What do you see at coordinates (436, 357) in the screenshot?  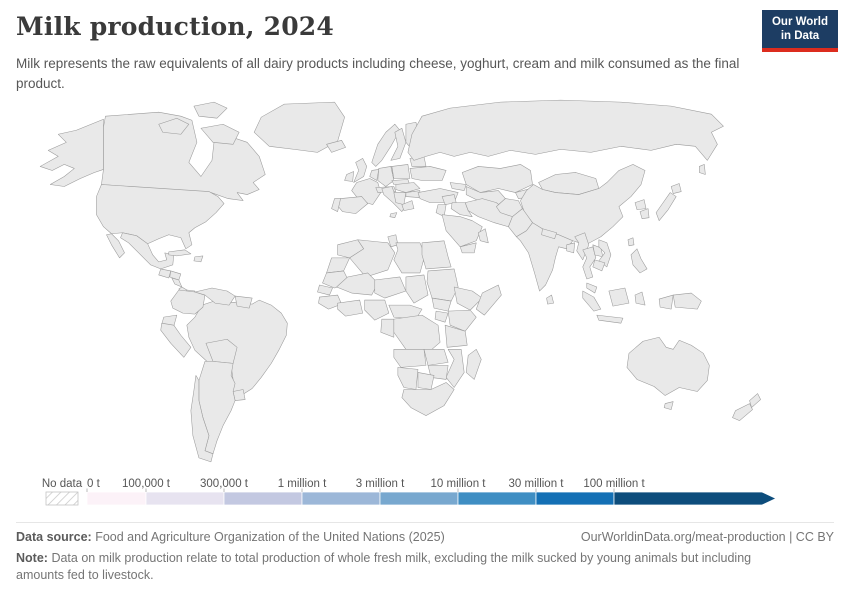 I see `country-zambia` at bounding box center [436, 357].